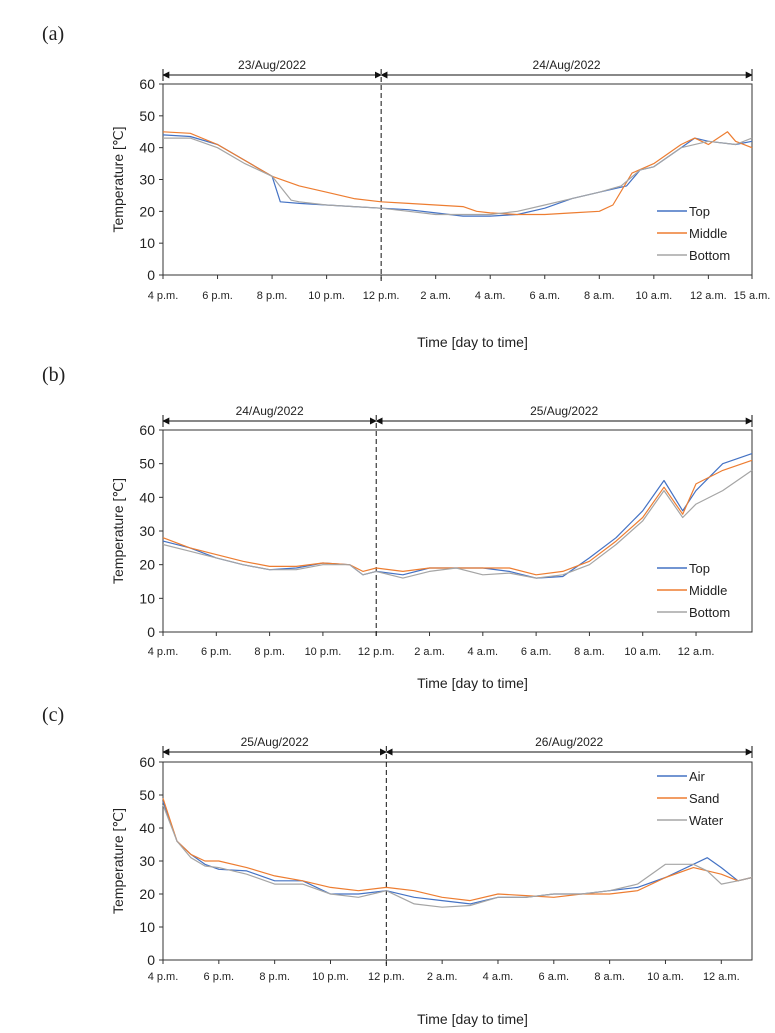 The height and width of the screenshot is (1033, 775). I want to click on legend-label-air: Air, so click(697, 776).